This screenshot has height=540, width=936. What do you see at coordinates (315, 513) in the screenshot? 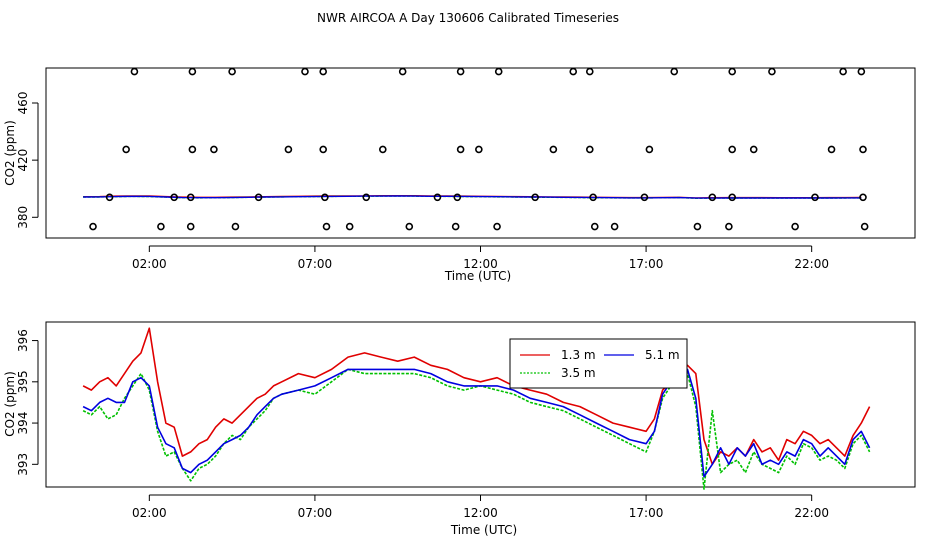
I see `bottom-x-tick-label: 07:00` at bounding box center [315, 513].